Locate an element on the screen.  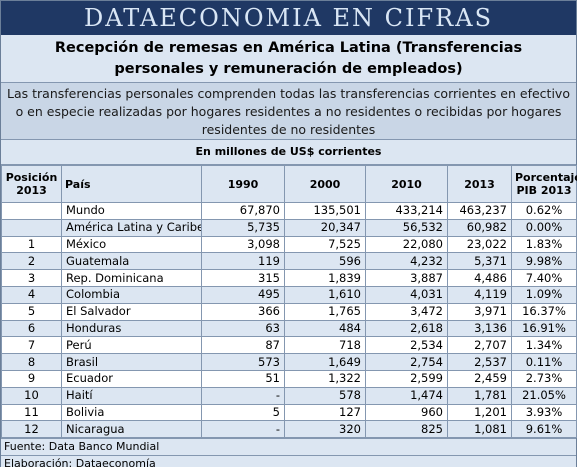
table-cell: 2,754 is located at coordinates (406, 362).